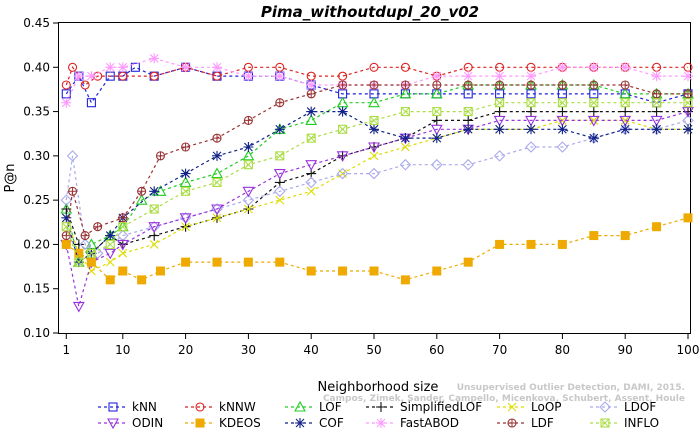 The height and width of the screenshot is (434, 699). What do you see at coordinates (40, 178) in the screenshot?
I see `y-axis: 0.10 0.15 0.20 0.25 0.30 0.35 0.40 0.45` at bounding box center [40, 178].